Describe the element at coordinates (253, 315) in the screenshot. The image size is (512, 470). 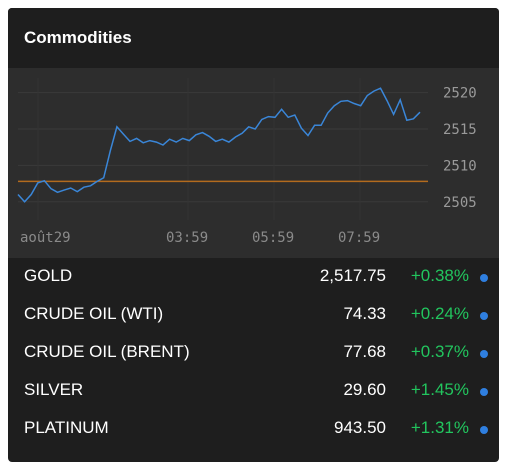
I see `list-item: CRUDE OIL (WTI) 74.33 +0.24%` at that location.